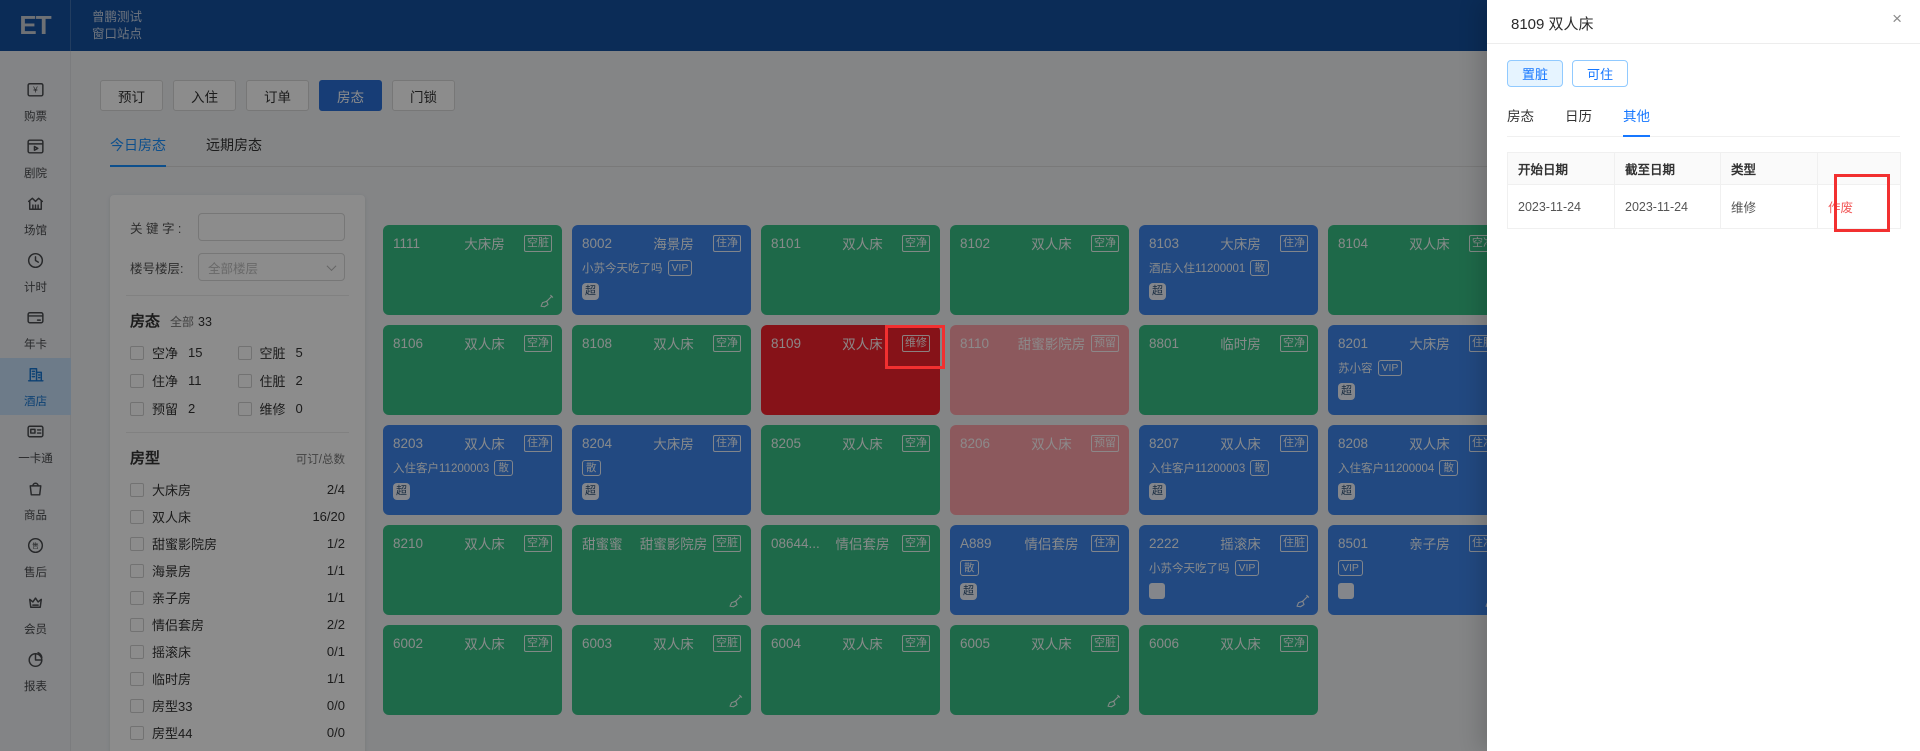 This screenshot has height=751, width=1920. What do you see at coordinates (472, 643) in the screenshot?
I see `room-card-header: 6002 双人床 空净` at bounding box center [472, 643].